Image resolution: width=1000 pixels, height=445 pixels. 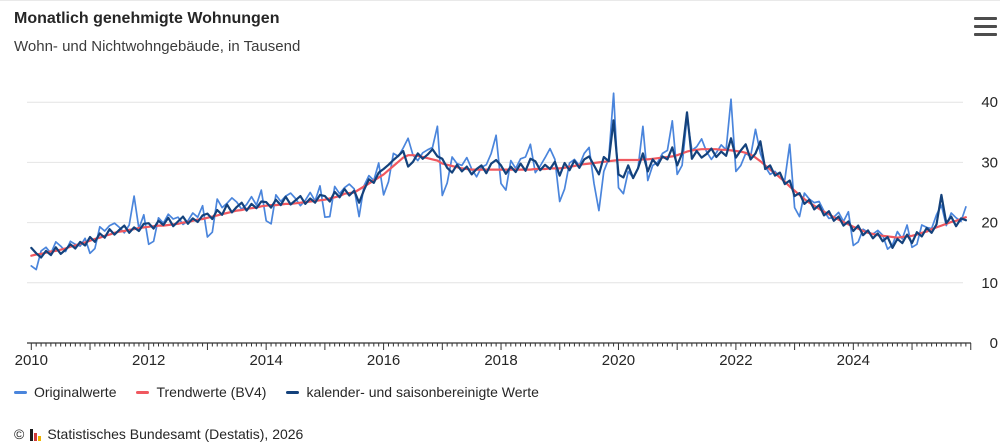 I want to click on destatis-logo-icon, so click(x=36, y=434).